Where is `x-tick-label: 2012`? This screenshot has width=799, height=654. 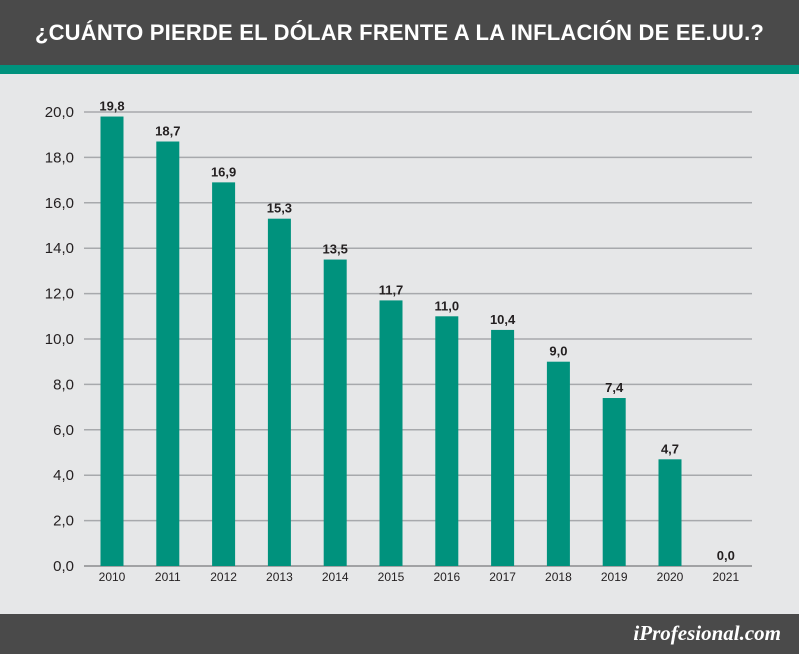 x-tick-label: 2012 is located at coordinates (223, 577).